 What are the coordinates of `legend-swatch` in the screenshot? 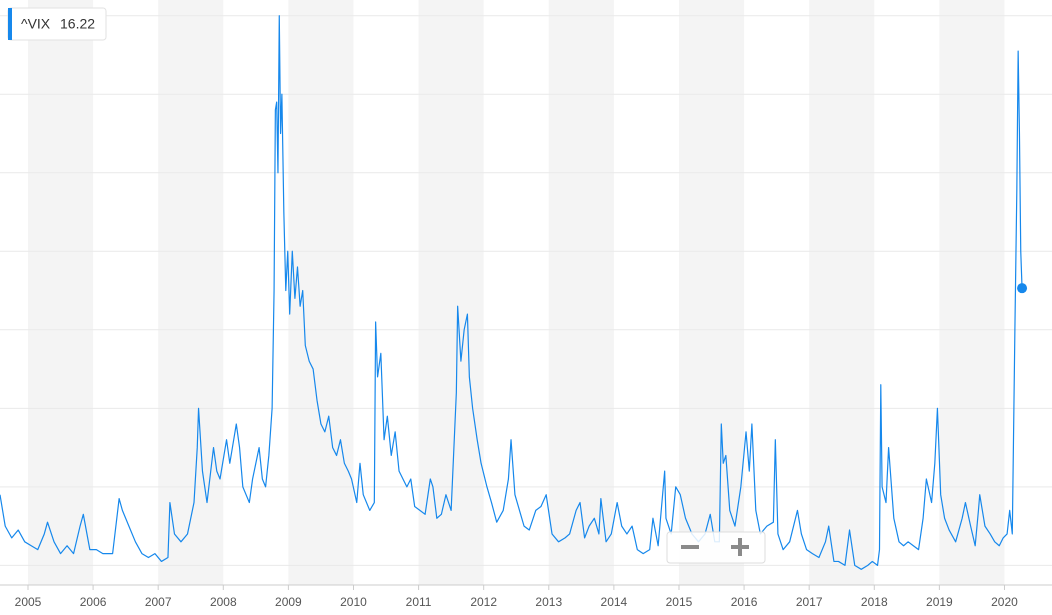 It's located at (10, 24).